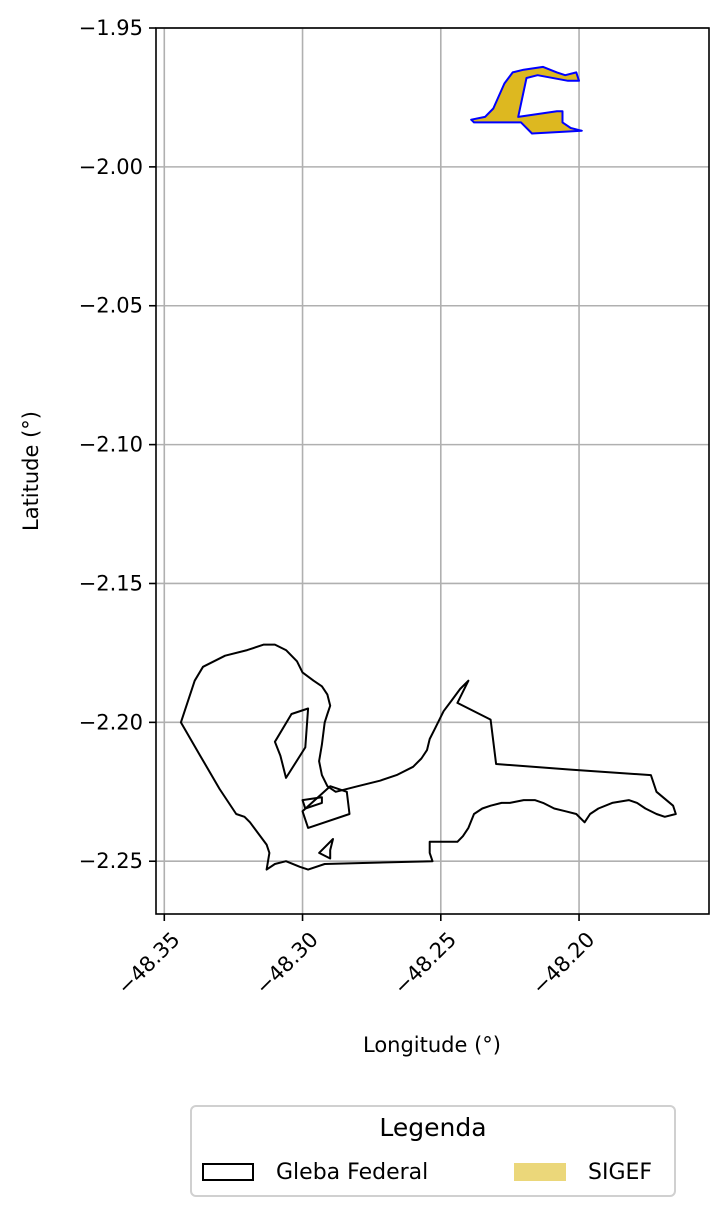 This screenshot has height=1216, width=728. Describe the element at coordinates (432, 1045) in the screenshot. I see `x-axis-title: Longitude (°)` at that location.